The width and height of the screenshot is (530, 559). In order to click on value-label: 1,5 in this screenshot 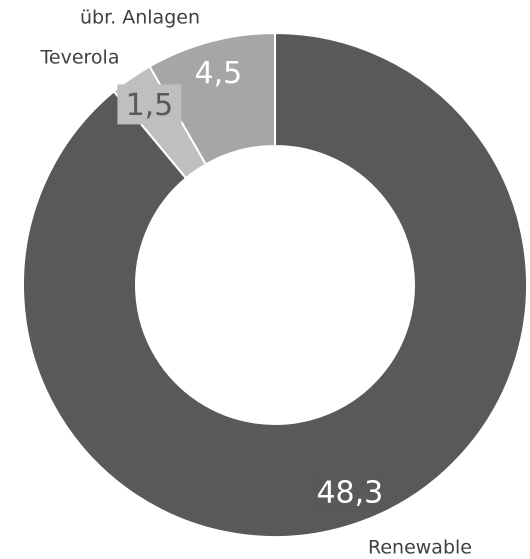, I will do `click(150, 105)`.